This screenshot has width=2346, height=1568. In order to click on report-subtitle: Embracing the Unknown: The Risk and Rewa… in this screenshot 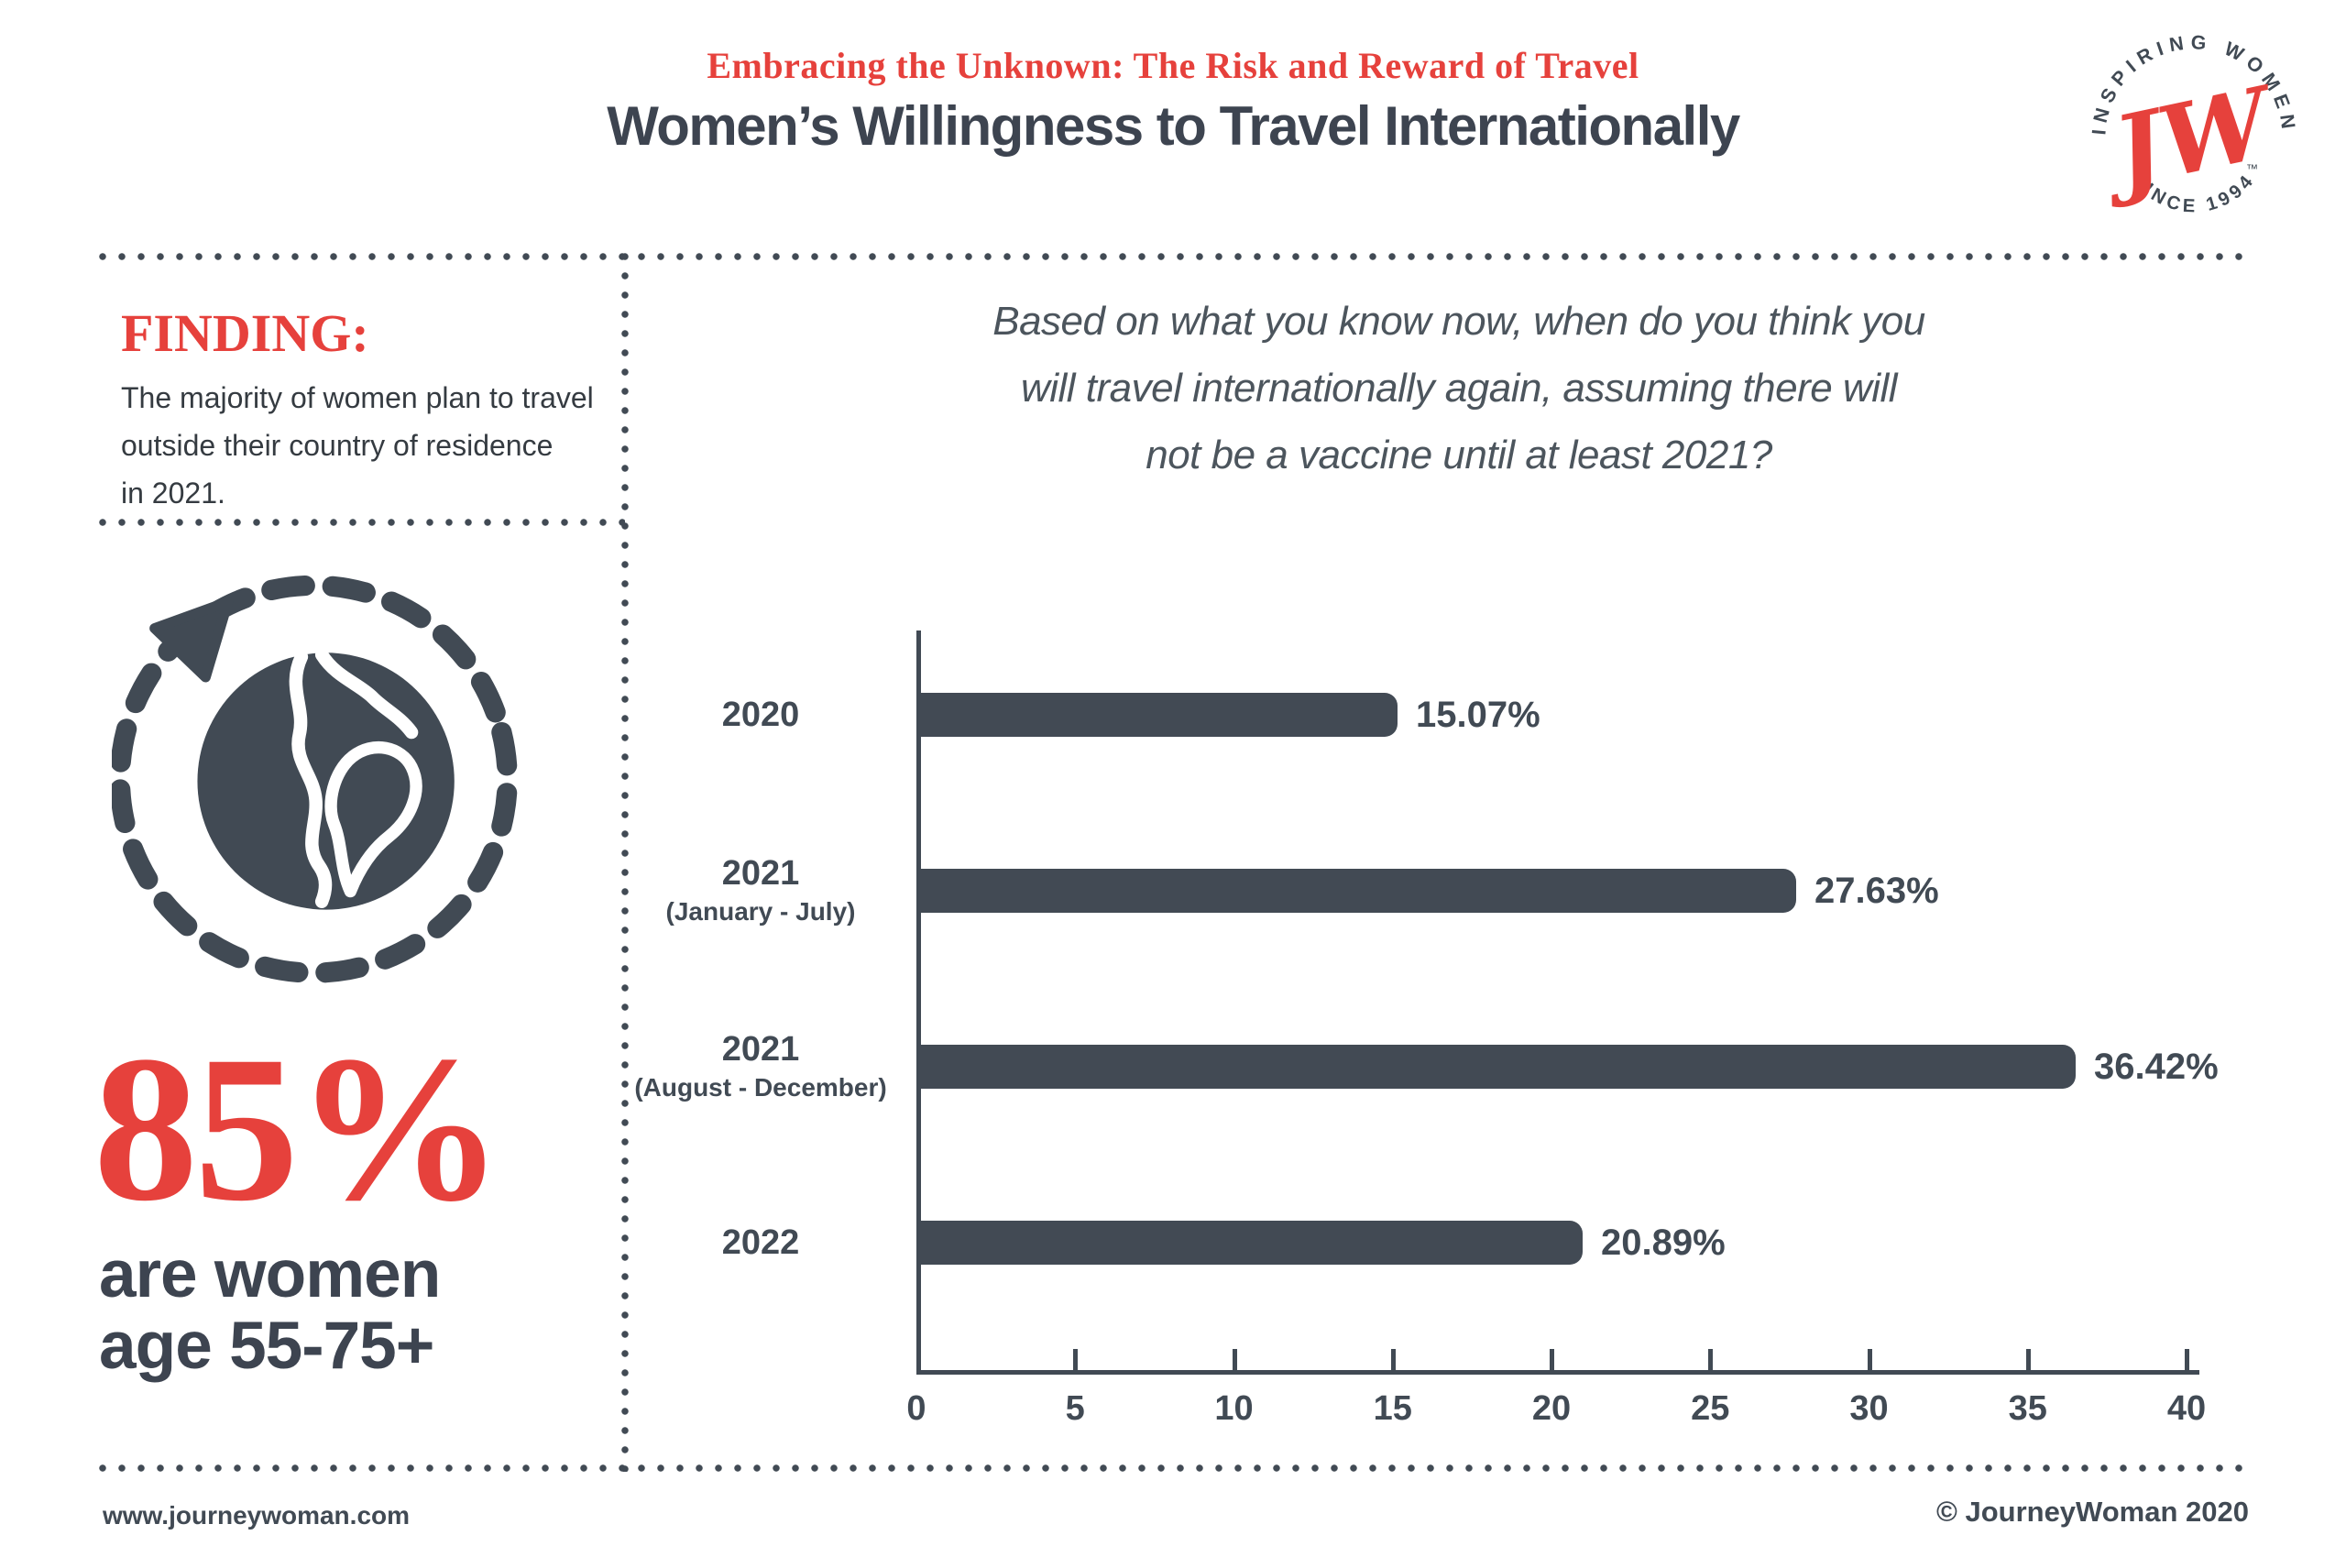, I will do `click(1173, 65)`.